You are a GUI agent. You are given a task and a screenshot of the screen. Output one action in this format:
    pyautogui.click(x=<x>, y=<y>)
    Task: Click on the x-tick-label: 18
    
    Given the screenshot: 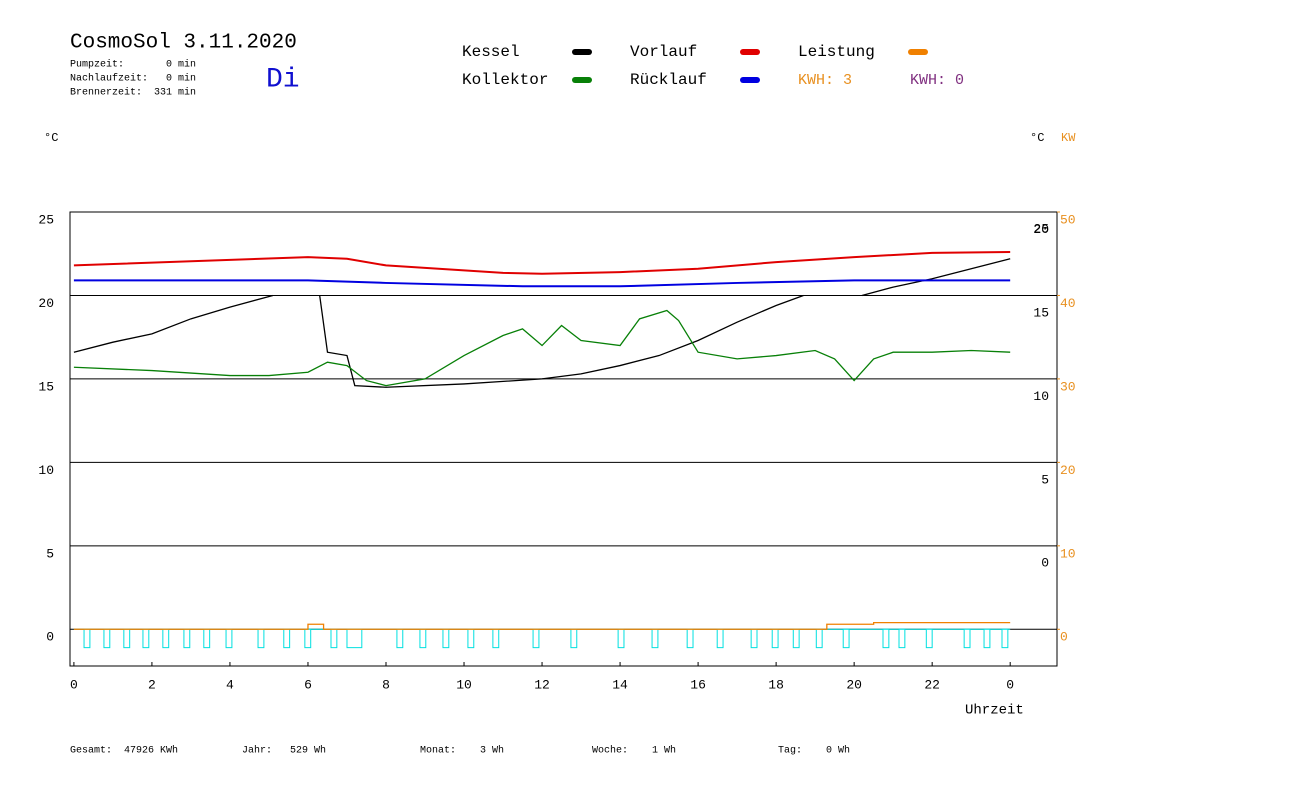 What is the action you would take?
    pyautogui.click(x=776, y=684)
    